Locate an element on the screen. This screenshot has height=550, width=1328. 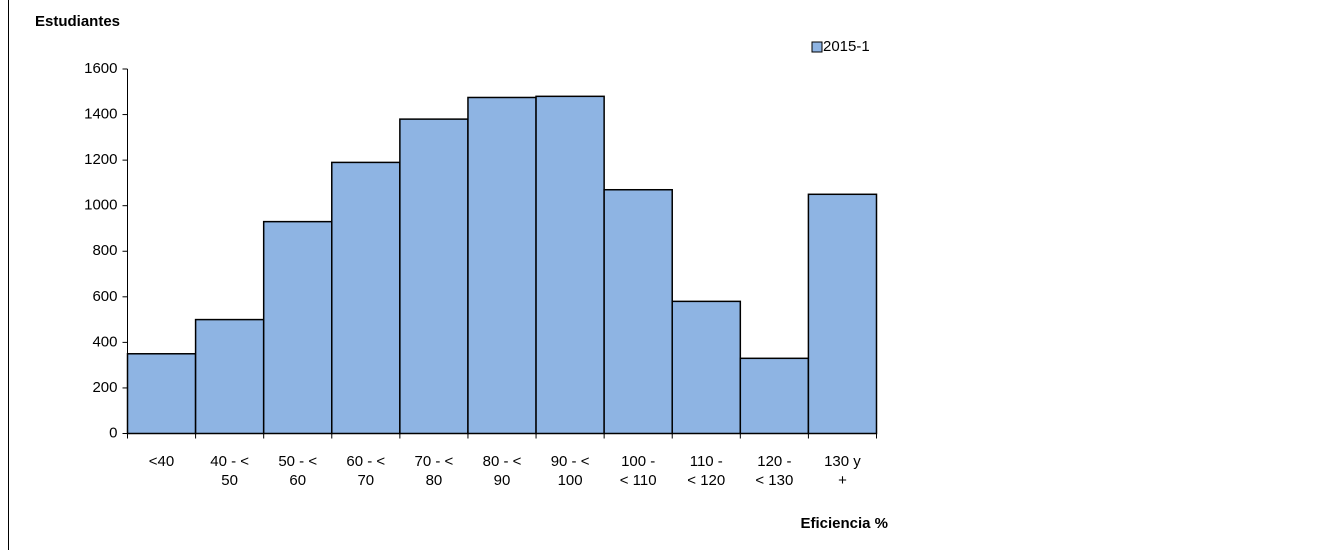
y-tick-label: 1400 is located at coordinates (100, 114).